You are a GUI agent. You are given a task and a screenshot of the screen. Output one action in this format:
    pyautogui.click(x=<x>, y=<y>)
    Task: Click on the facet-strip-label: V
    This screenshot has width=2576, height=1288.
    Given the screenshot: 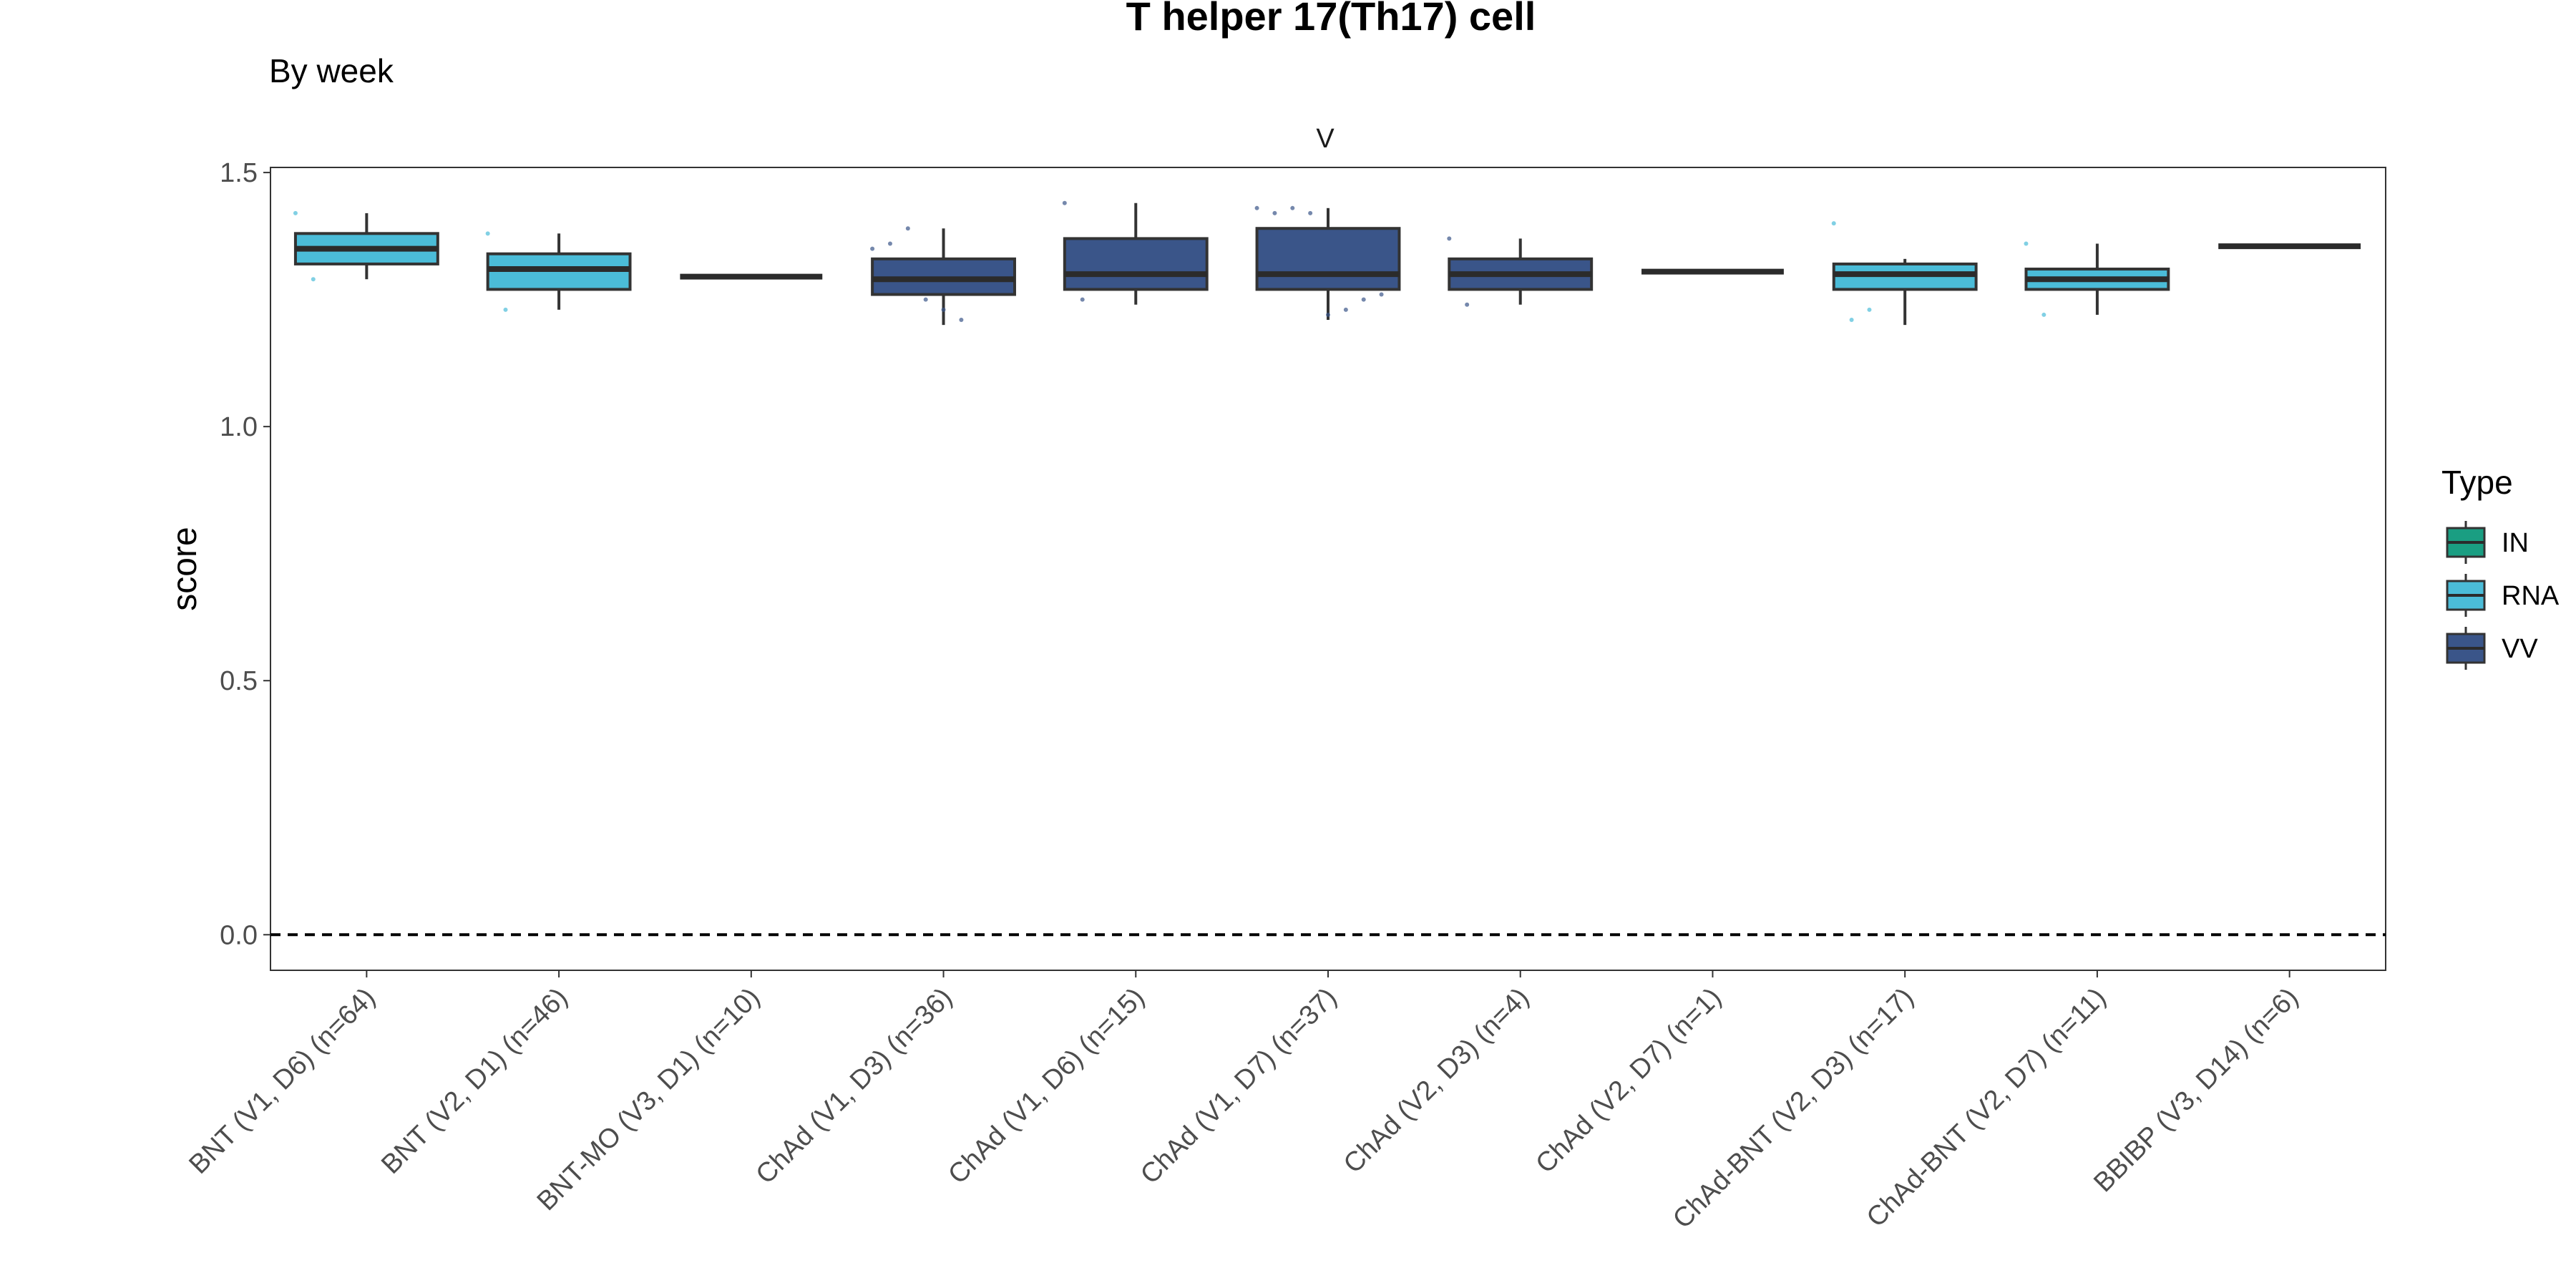 What is the action you would take?
    pyautogui.click(x=1325, y=139)
    